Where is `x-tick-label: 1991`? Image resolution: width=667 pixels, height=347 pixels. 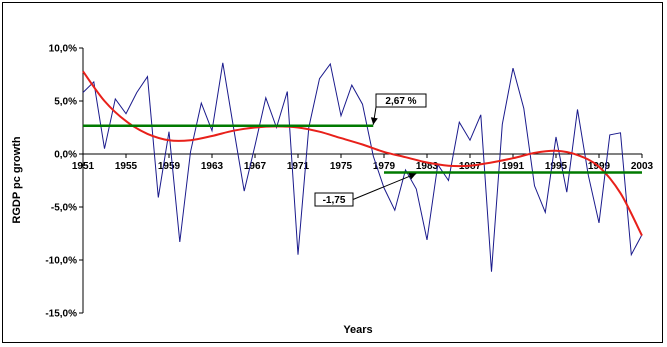 x-tick-label: 1991 is located at coordinates (513, 166).